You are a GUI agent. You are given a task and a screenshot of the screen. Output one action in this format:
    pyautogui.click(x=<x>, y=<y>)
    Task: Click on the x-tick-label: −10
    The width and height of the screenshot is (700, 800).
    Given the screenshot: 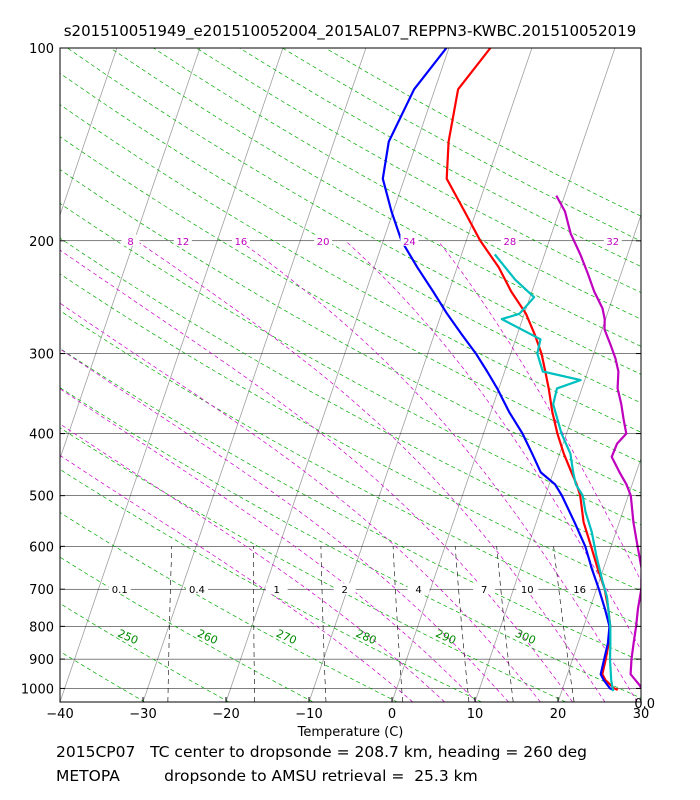 What is the action you would take?
    pyautogui.click(x=308, y=714)
    